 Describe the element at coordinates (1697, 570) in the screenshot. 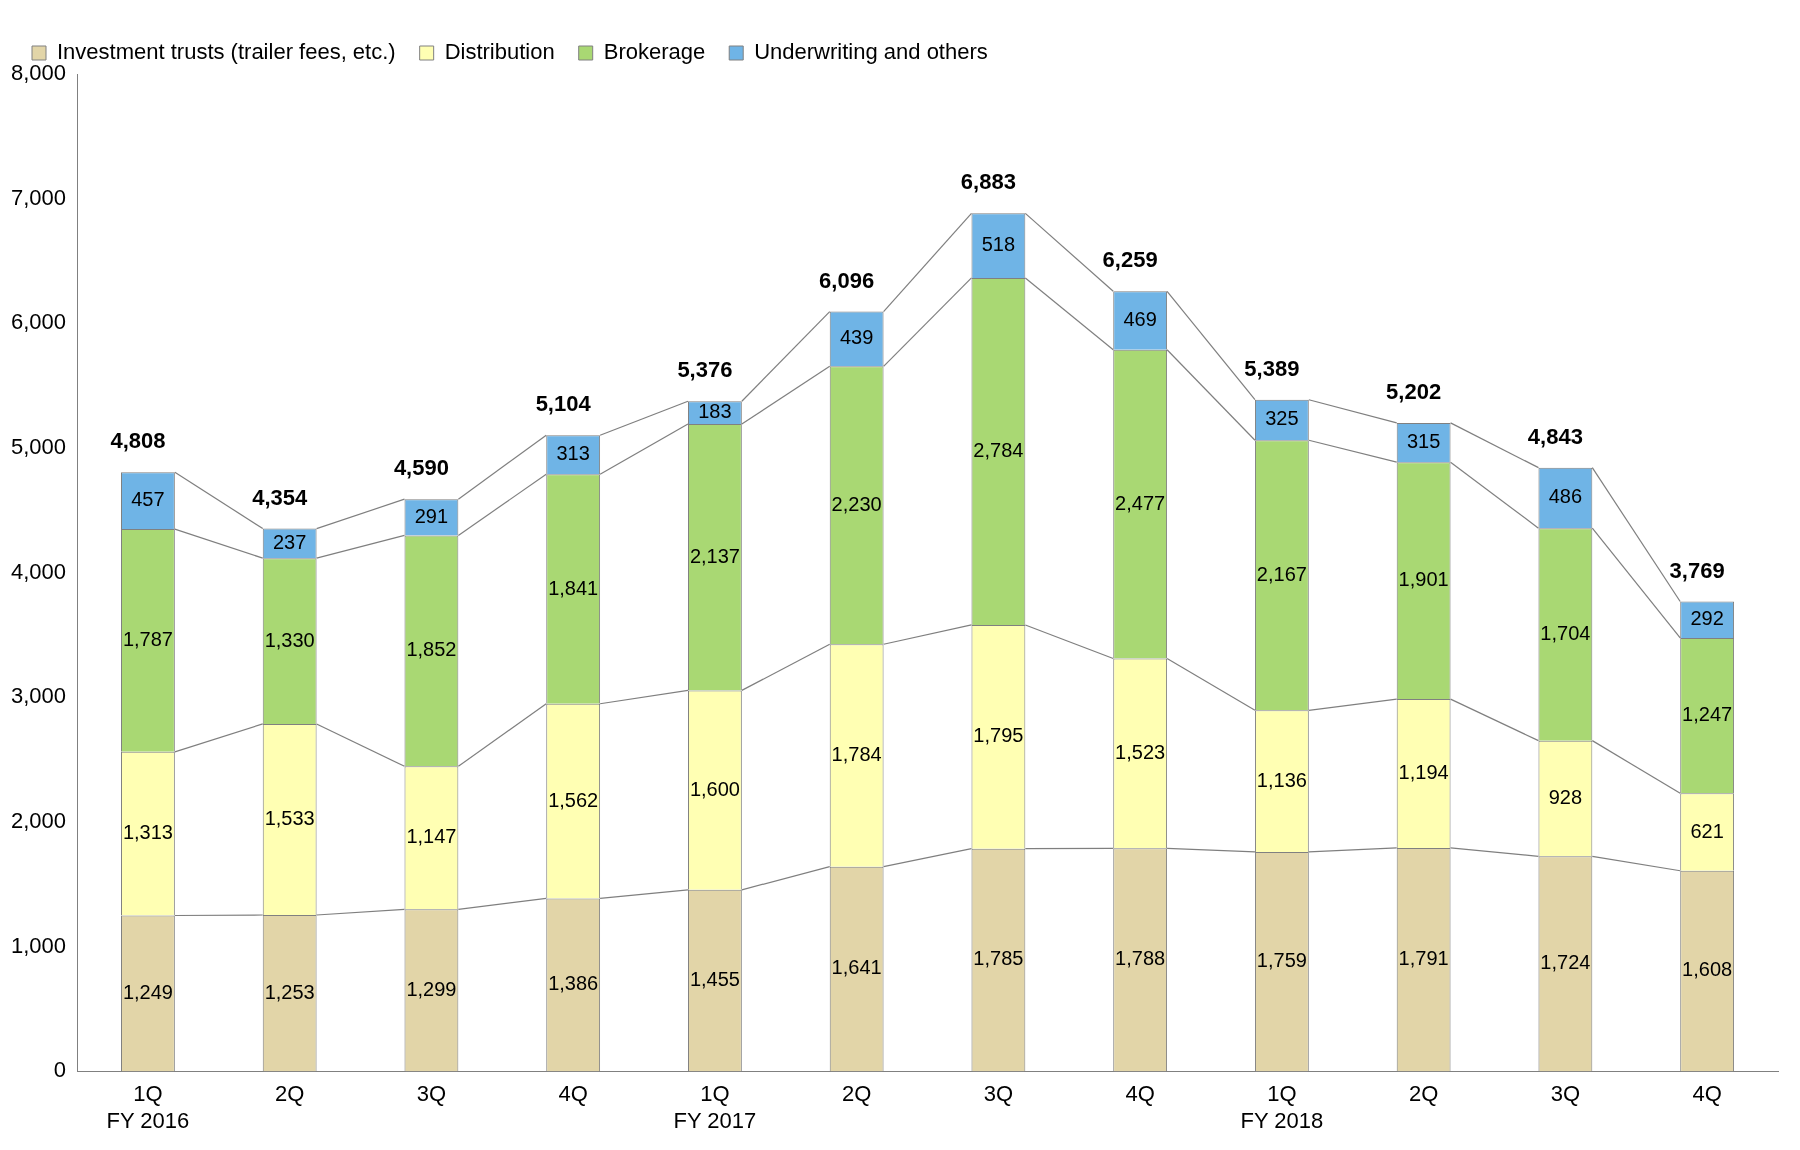

I see `total-label: 3,769` at that location.